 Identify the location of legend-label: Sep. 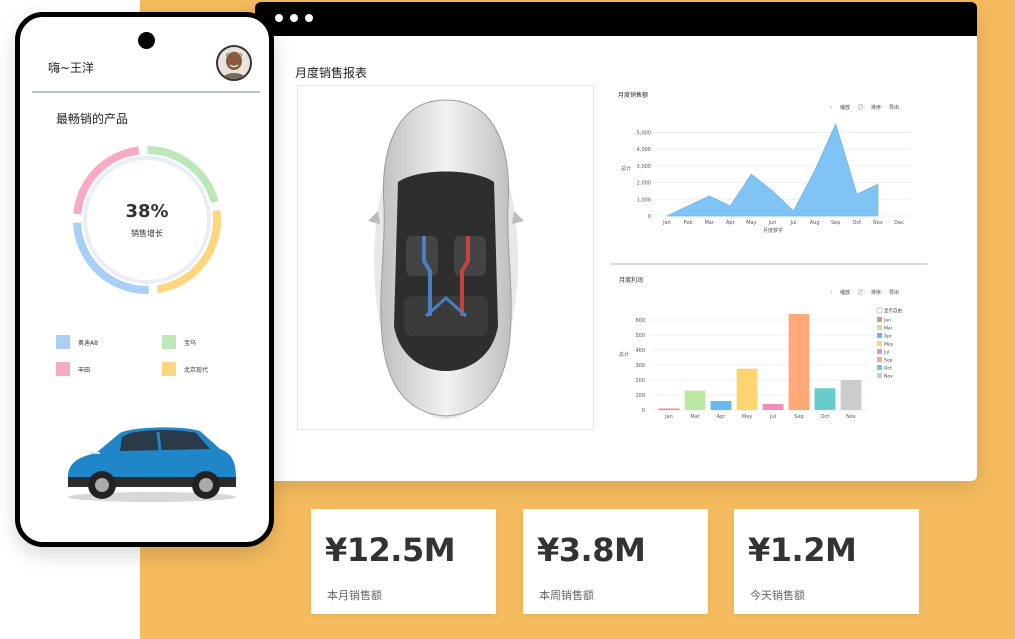
(888, 361).